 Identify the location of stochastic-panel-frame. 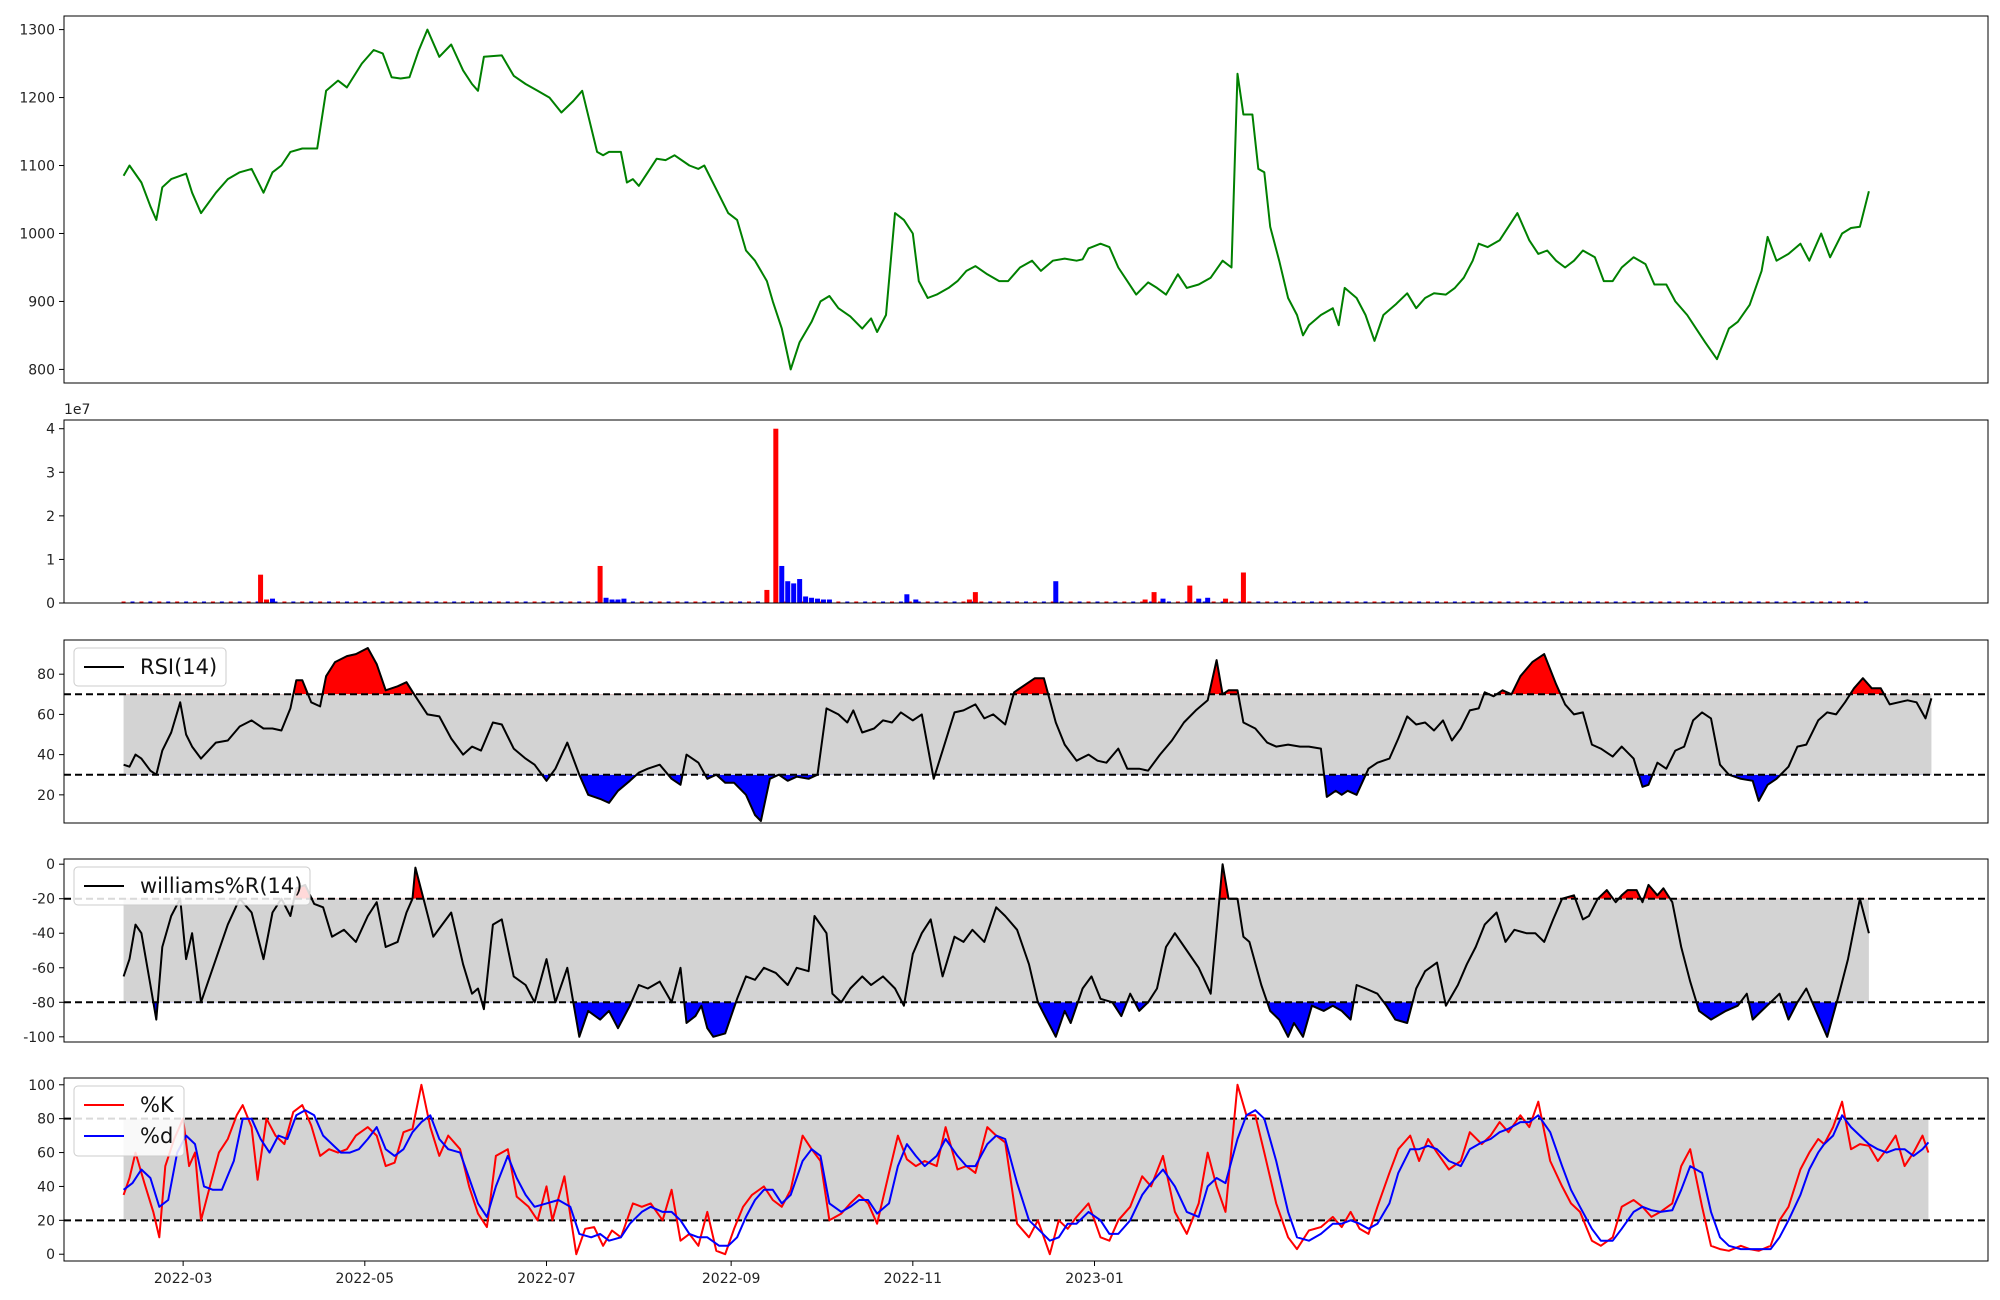
(1026, 1169).